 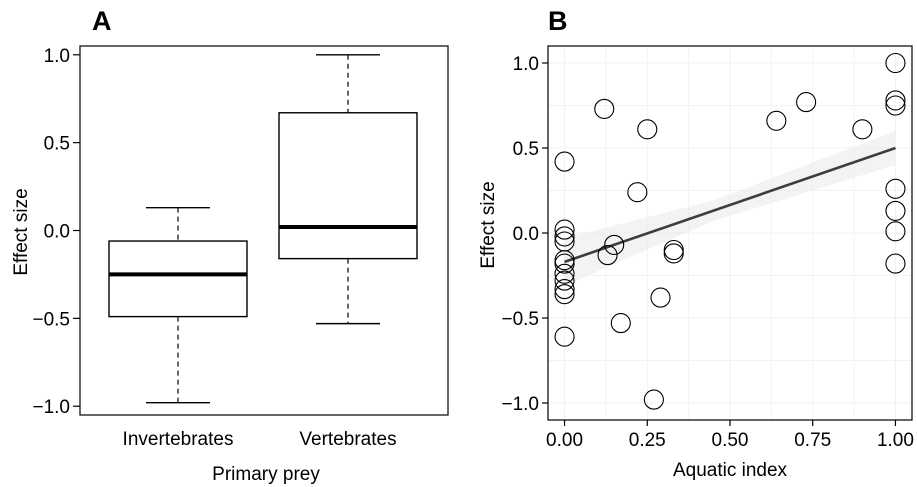 I want to click on x-category-label: Invertebrates, so click(x=178, y=439).